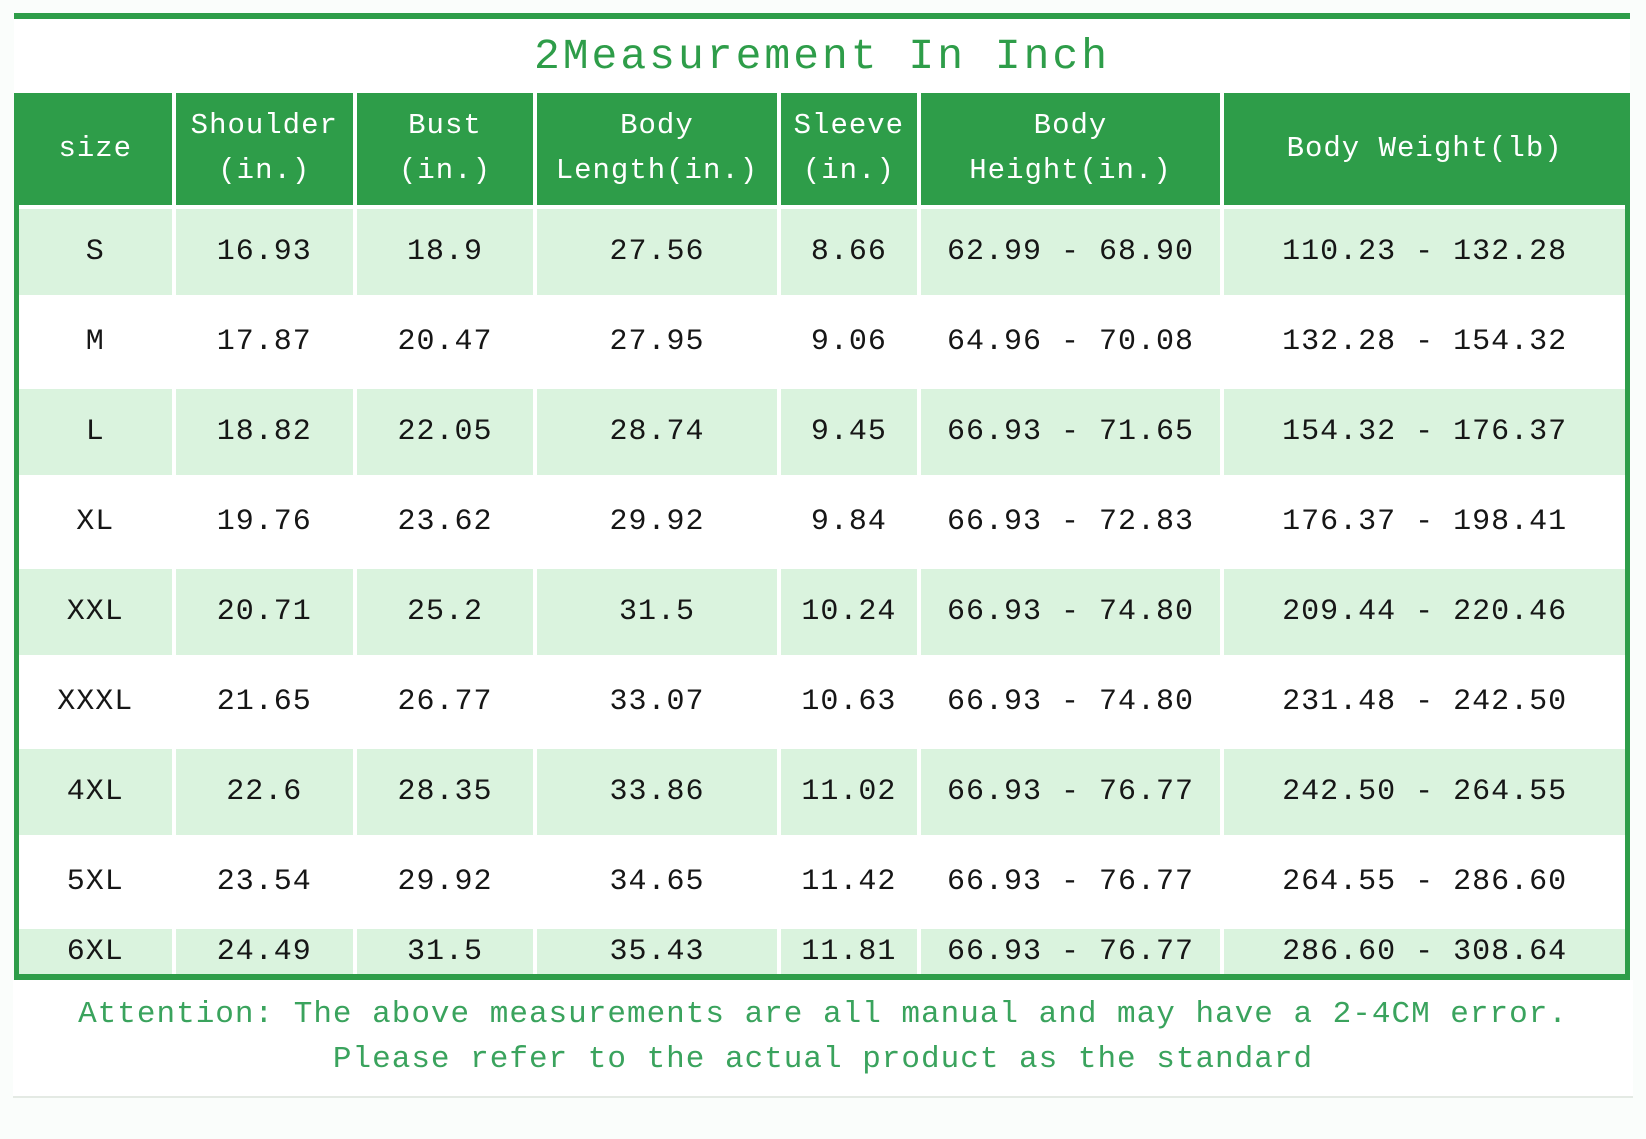 This screenshot has width=1646, height=1139. What do you see at coordinates (262, 430) in the screenshot?
I see `cell-shoulder: 18.82` at bounding box center [262, 430].